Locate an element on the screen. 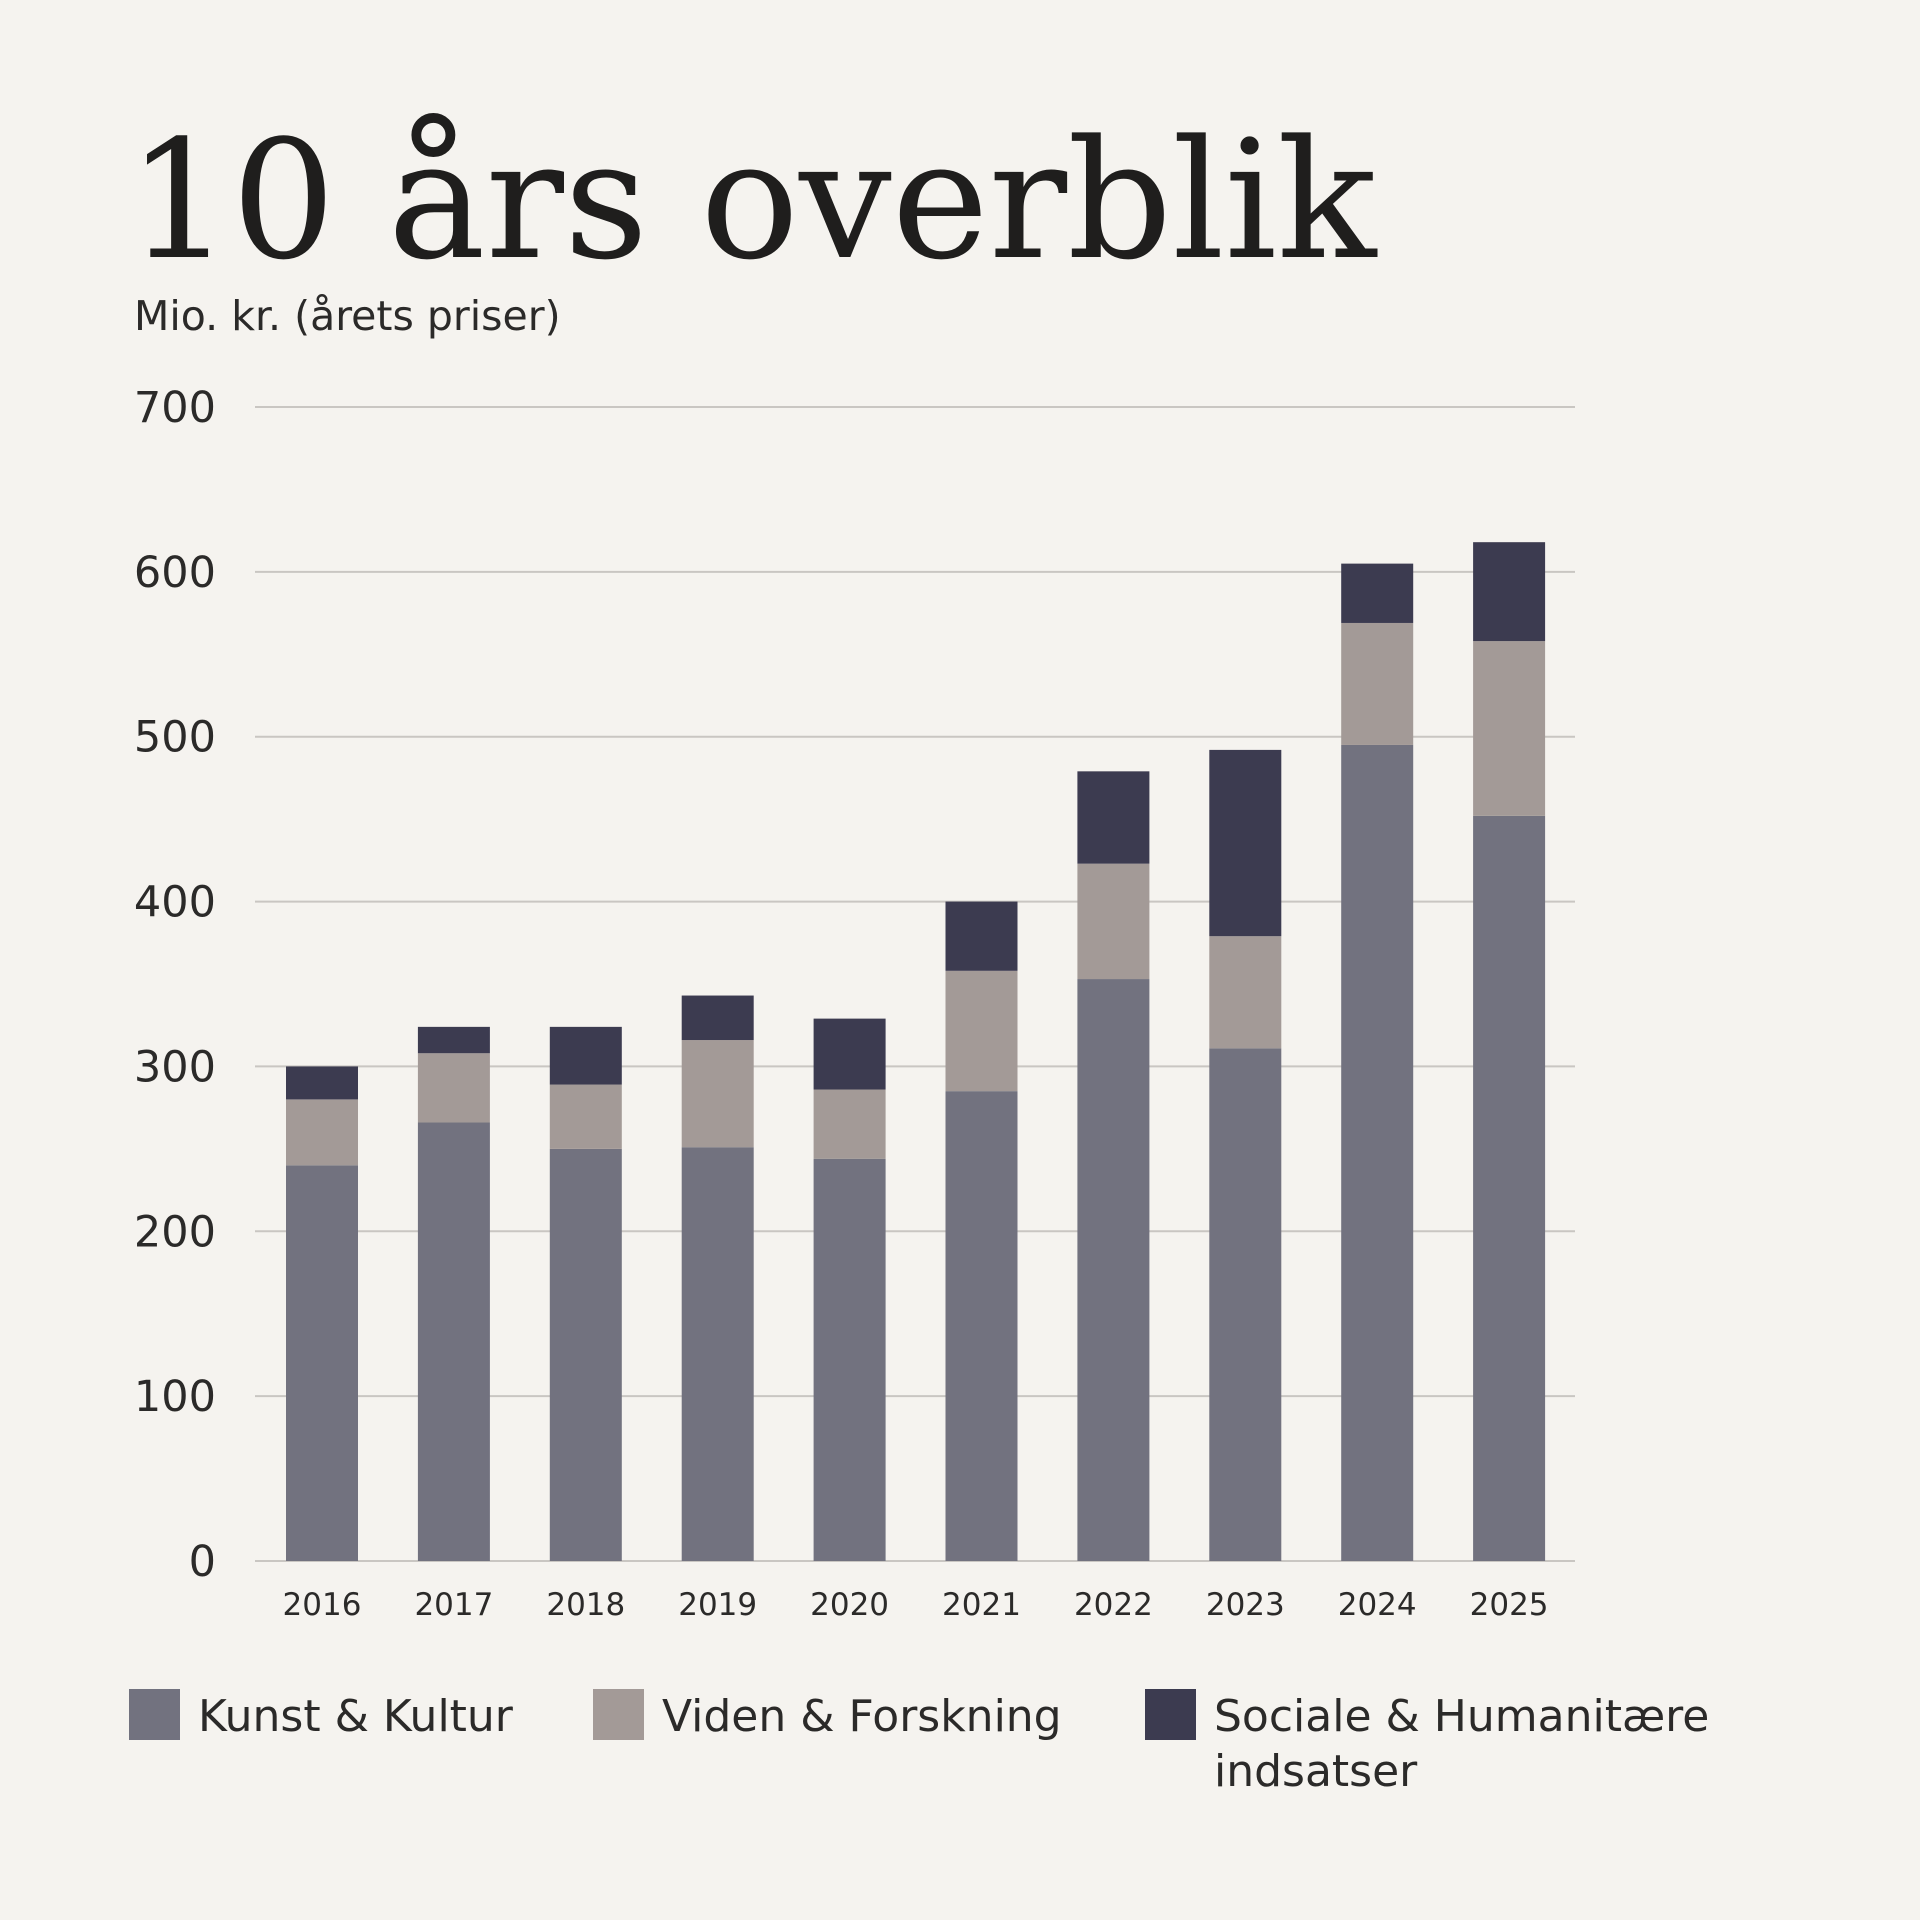 This screenshot has height=1920, width=1920. y-tick-label: 300 is located at coordinates (175, 1067).